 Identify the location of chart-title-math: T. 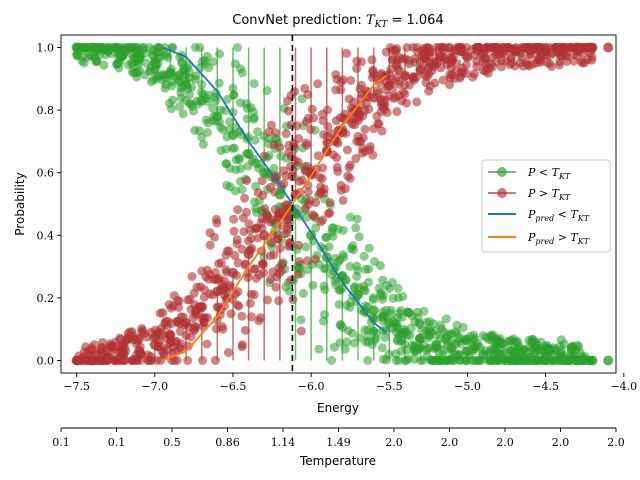
(371, 20).